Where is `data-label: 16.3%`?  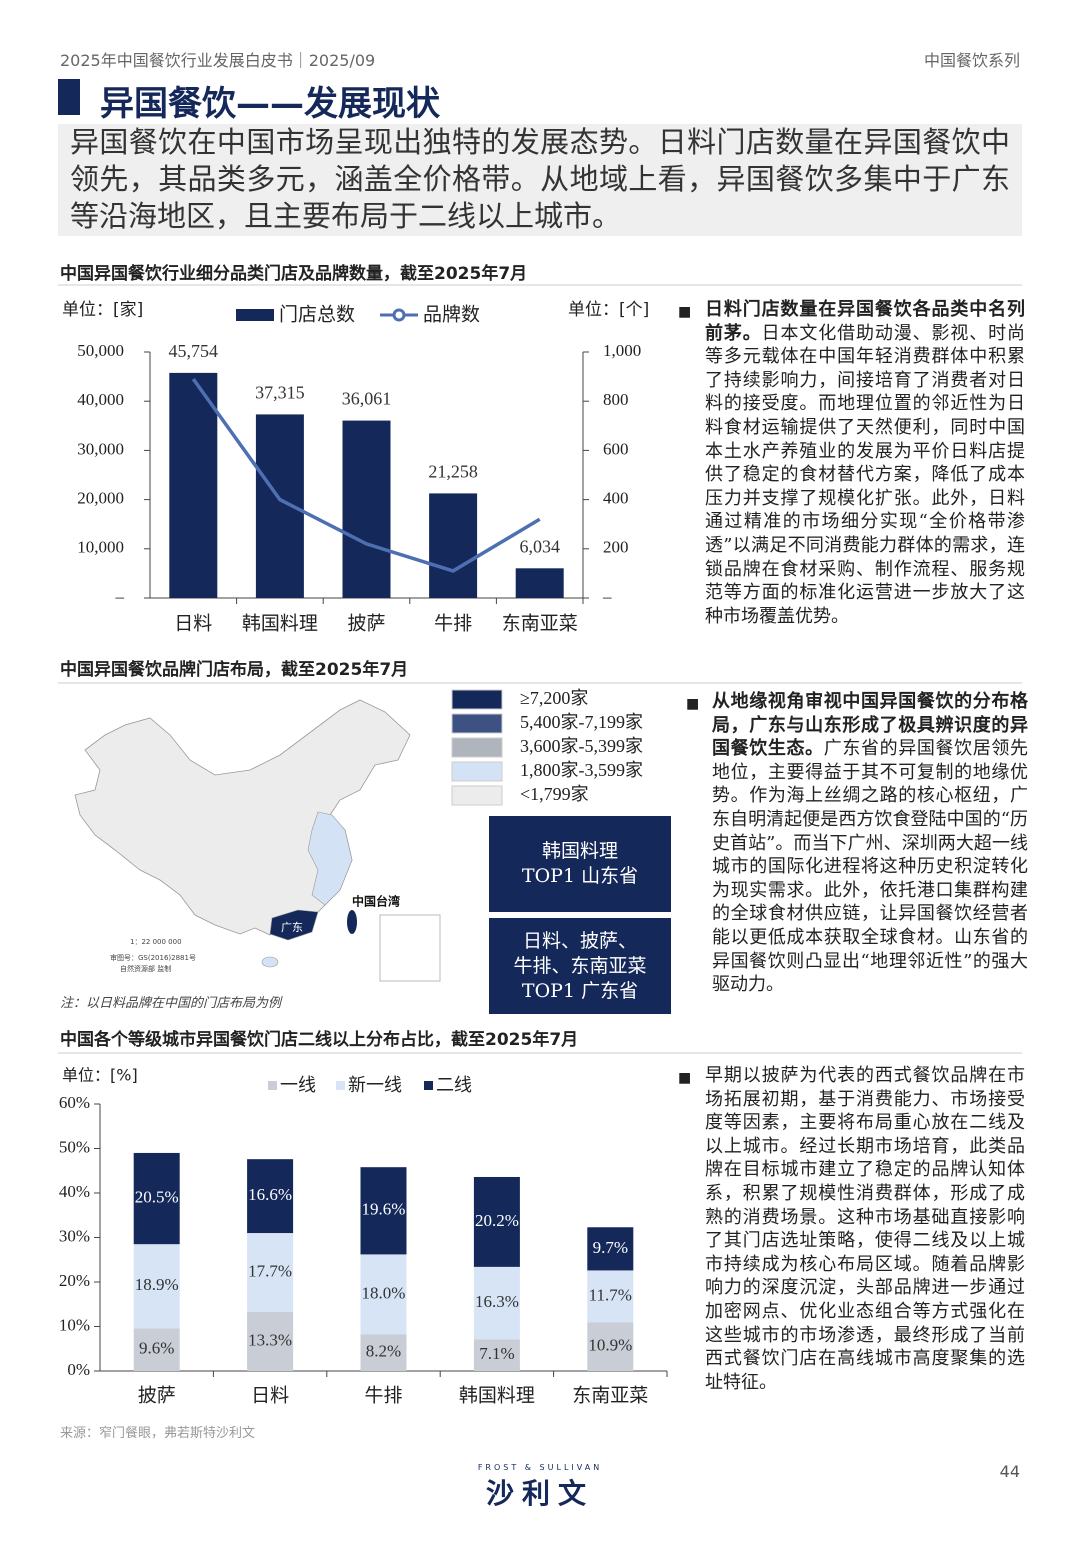 data-label: 16.3% is located at coordinates (497, 1301).